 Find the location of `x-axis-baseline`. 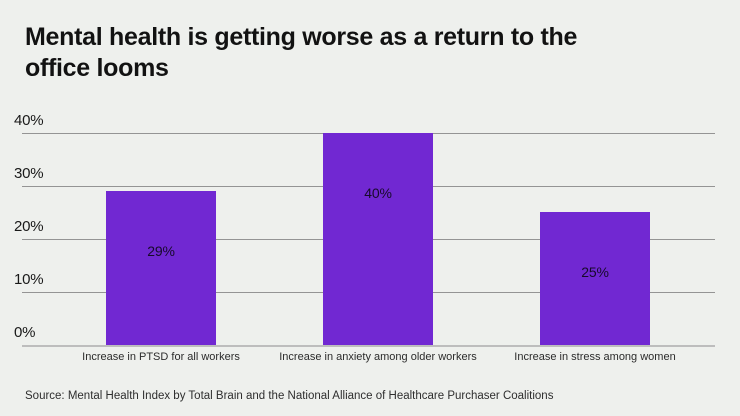

x-axis-baseline is located at coordinates (368, 346).